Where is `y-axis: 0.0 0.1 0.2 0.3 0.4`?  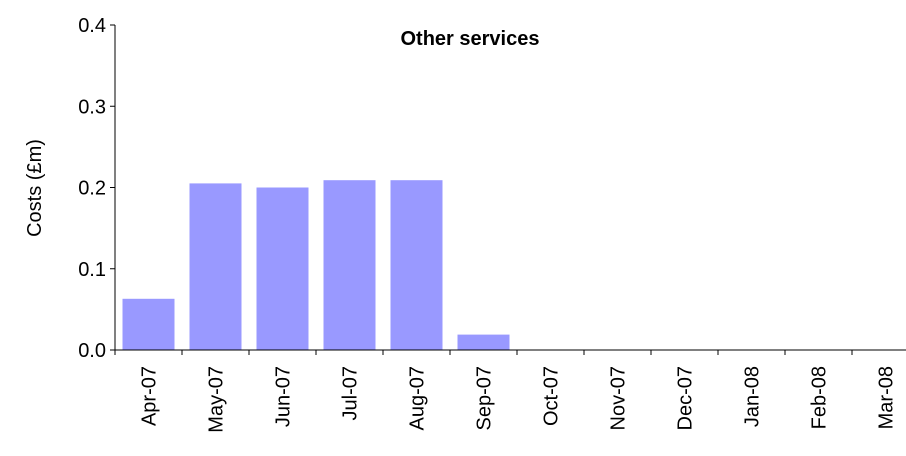 y-axis: 0.0 0.1 0.2 0.3 0.4 is located at coordinates (97, 188).